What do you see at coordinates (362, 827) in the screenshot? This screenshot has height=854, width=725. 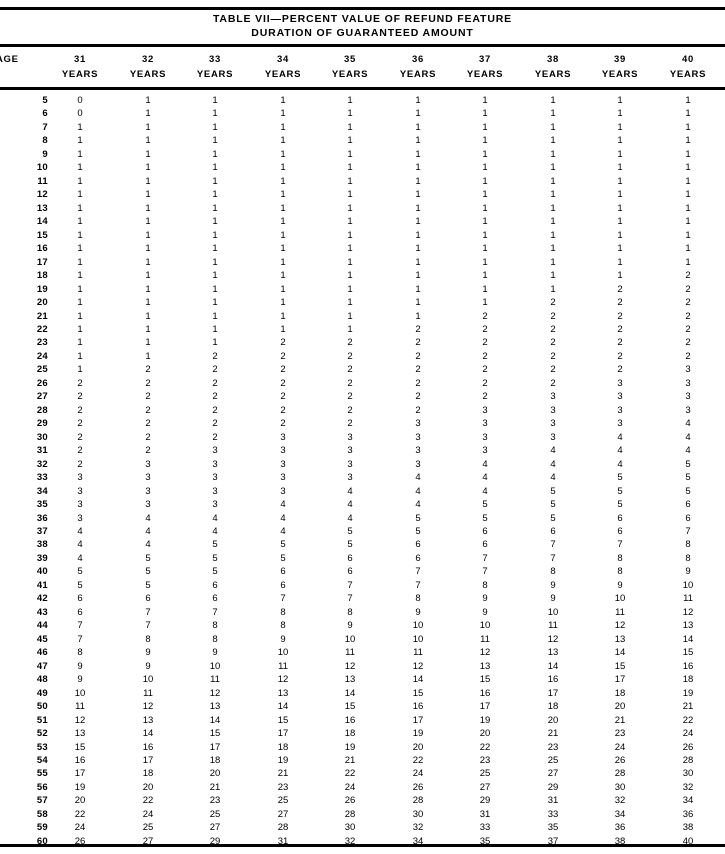 I see `table-row: 59 24 25 27 28 30 32 33 35 36 38` at bounding box center [362, 827].